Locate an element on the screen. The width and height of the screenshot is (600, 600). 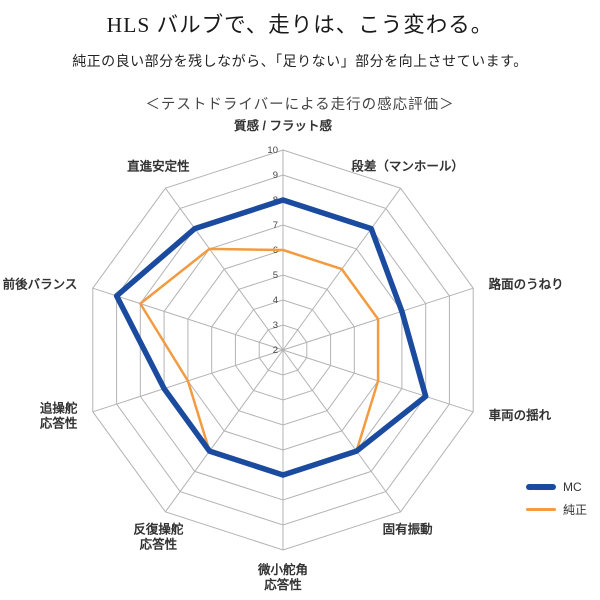
chart-caption: ＜テストドライバーによる走行の感応評価＞ is located at coordinates (300, 105).